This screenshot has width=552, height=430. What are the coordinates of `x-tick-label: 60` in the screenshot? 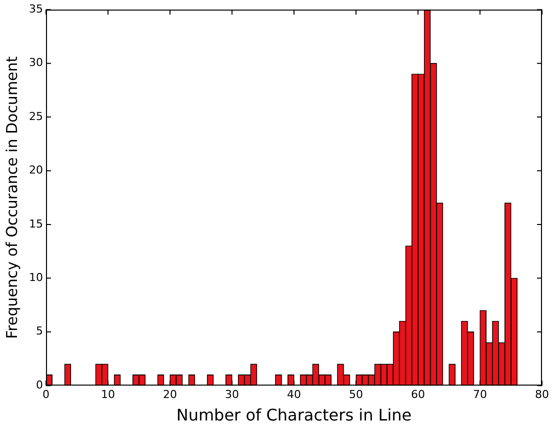 It's located at (418, 395).